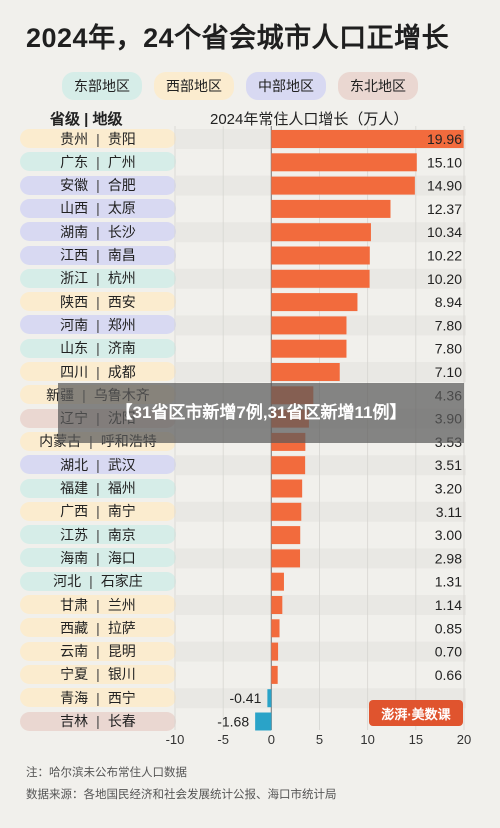 The width and height of the screenshot is (500, 828). I want to click on province-name: 四川, so click(74, 371).